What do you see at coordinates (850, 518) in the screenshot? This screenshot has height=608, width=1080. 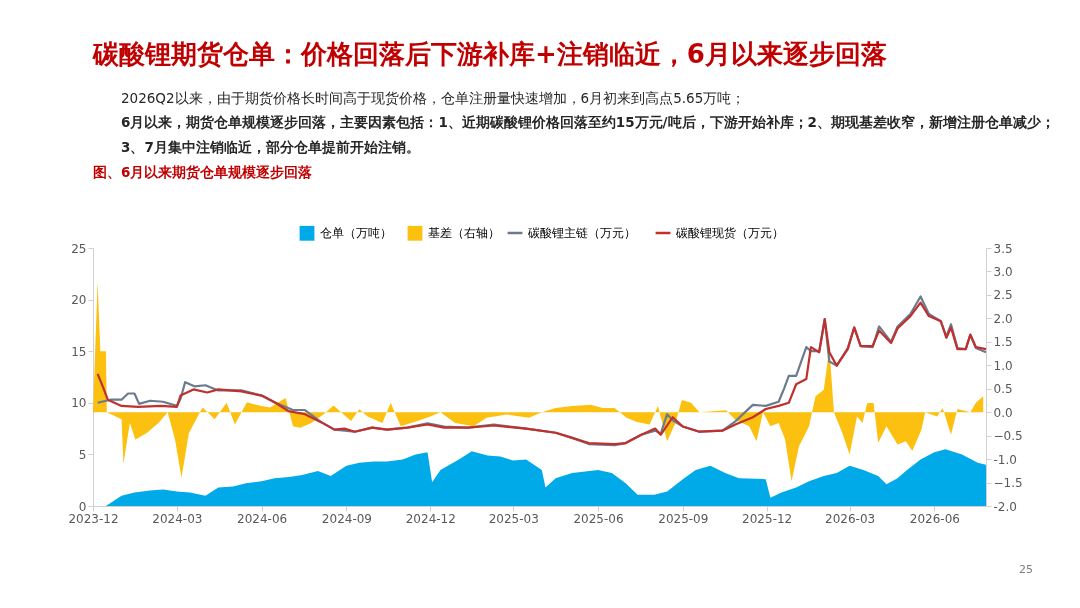 I see `x-tick-label: 2026-03` at bounding box center [850, 518].